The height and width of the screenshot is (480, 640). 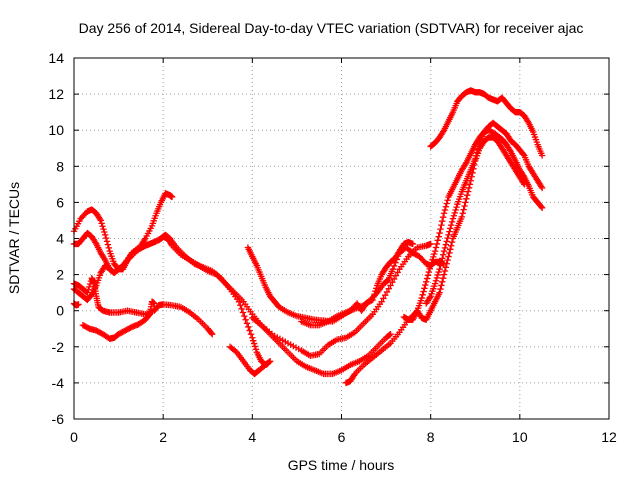 I want to click on x-tick-label: 10, so click(x=520, y=437).